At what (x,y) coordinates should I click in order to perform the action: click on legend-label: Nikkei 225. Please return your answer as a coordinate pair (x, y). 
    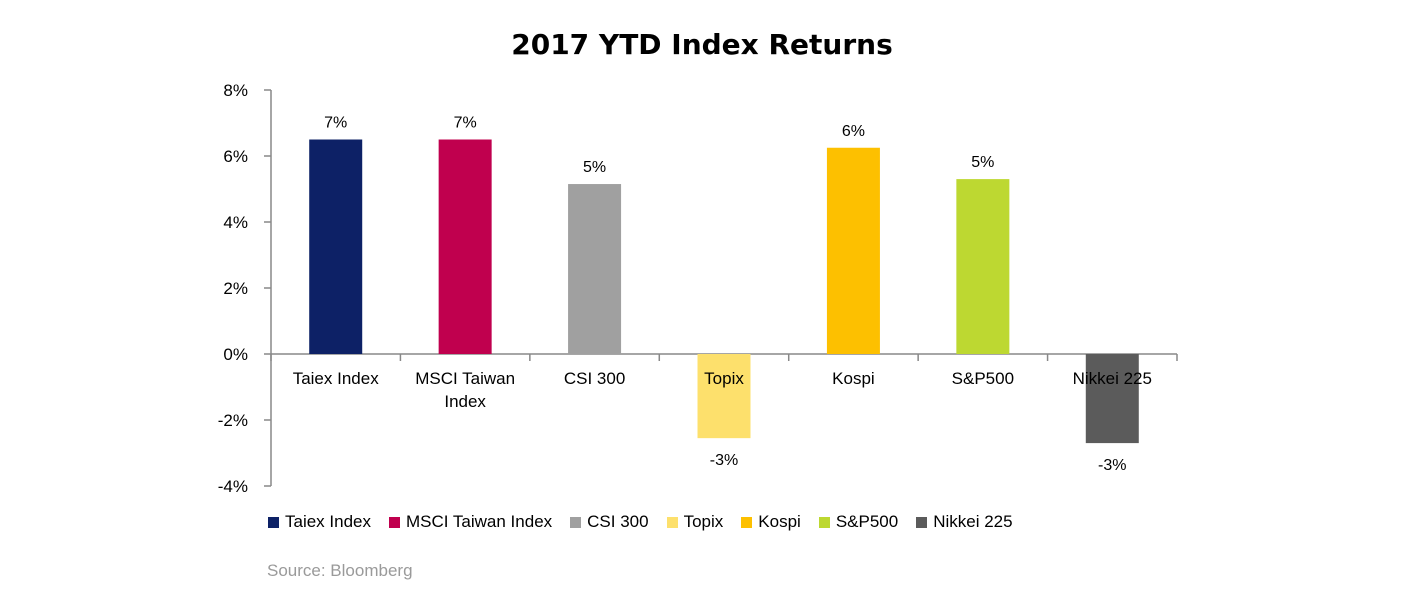
    Looking at the image, I should click on (973, 521).